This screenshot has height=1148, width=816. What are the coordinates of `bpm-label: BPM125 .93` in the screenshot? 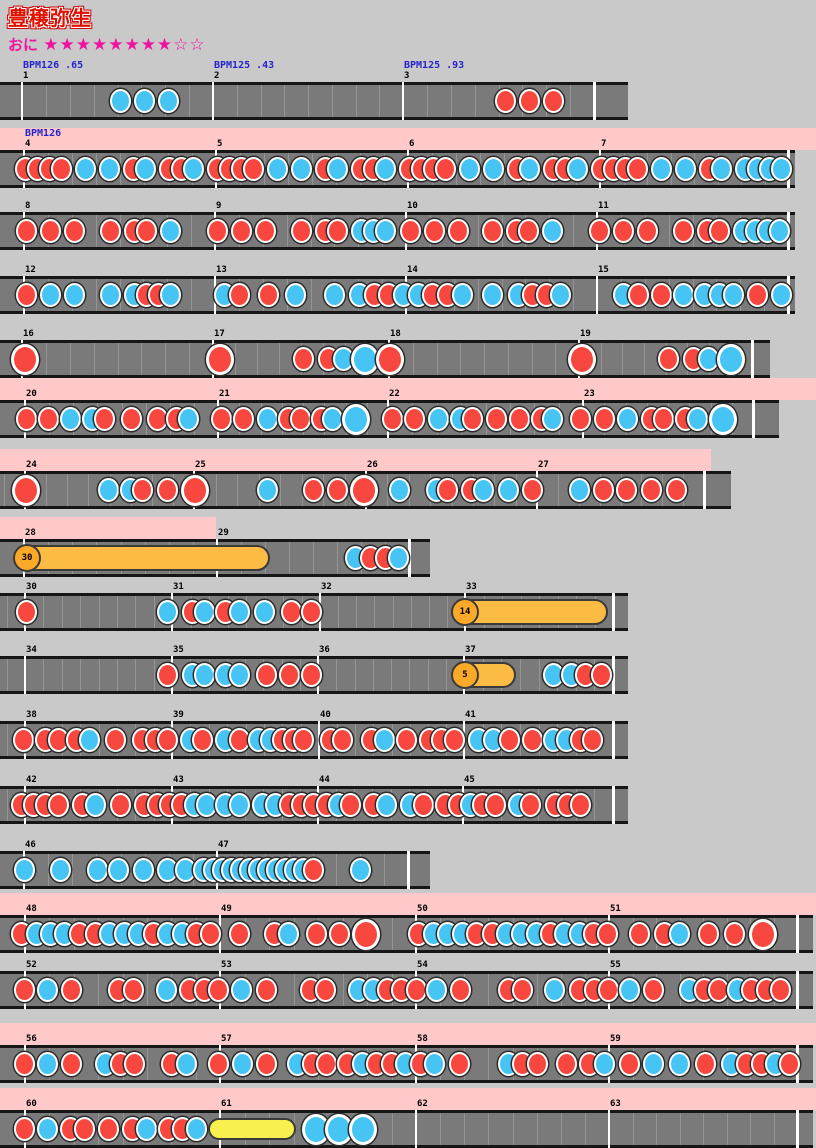 It's located at (434, 65).